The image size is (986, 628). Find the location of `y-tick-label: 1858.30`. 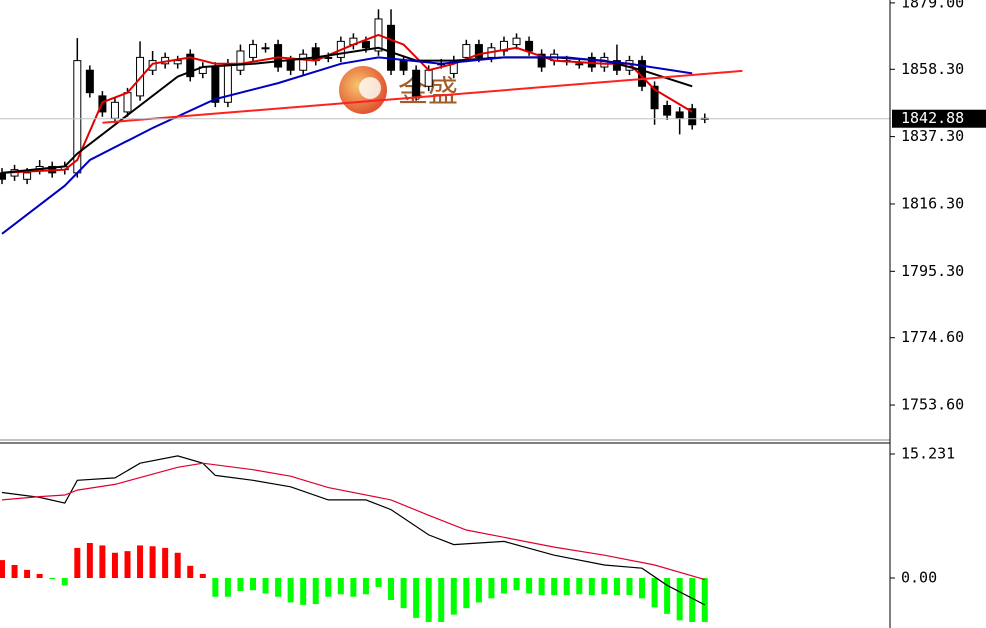

y-tick-label: 1858.30 is located at coordinates (932, 69).